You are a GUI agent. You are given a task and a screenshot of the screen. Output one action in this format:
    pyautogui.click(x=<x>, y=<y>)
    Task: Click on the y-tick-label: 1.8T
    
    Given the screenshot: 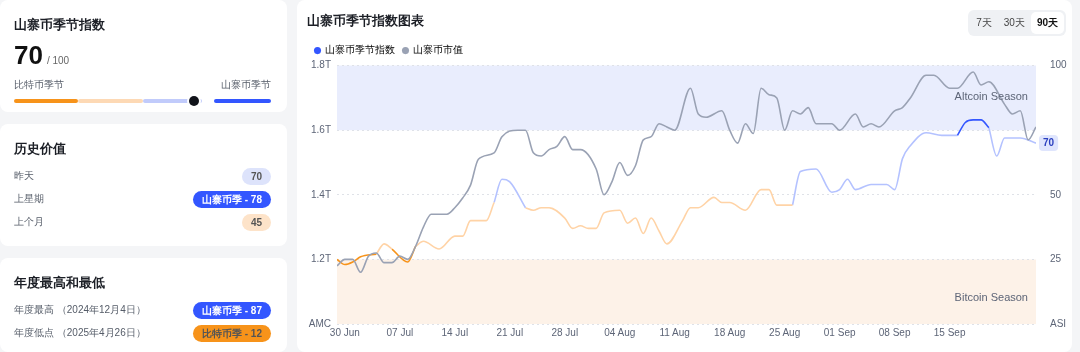 What is the action you would take?
    pyautogui.click(x=320, y=65)
    